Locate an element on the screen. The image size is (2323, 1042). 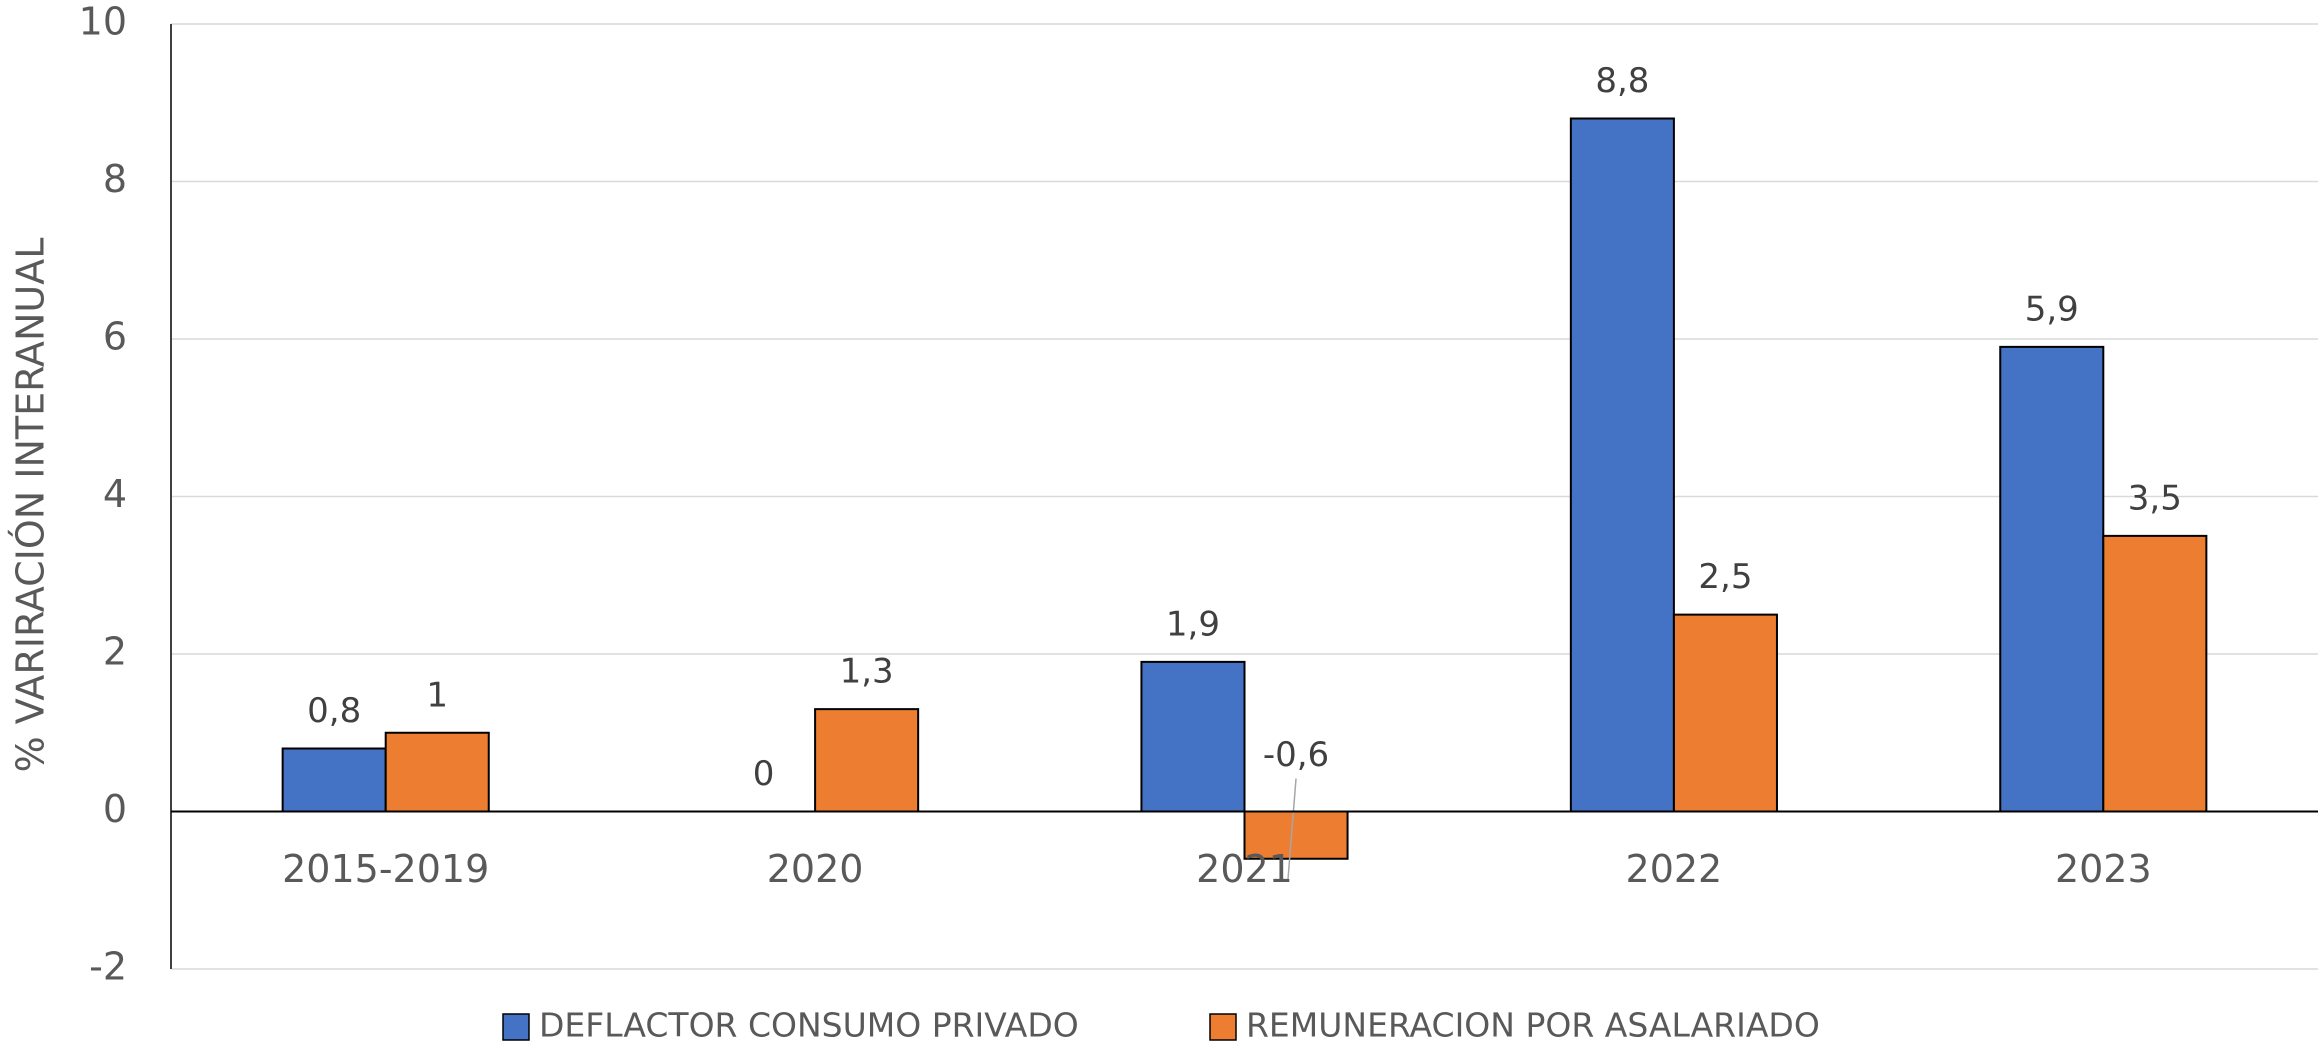
data-label: 0,8 is located at coordinates (334, 711).